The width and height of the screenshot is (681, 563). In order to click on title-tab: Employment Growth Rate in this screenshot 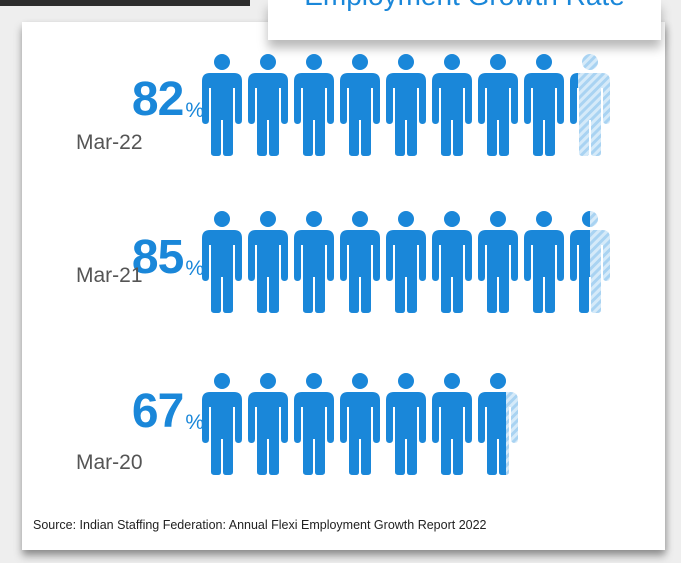, I will do `click(464, 20)`.